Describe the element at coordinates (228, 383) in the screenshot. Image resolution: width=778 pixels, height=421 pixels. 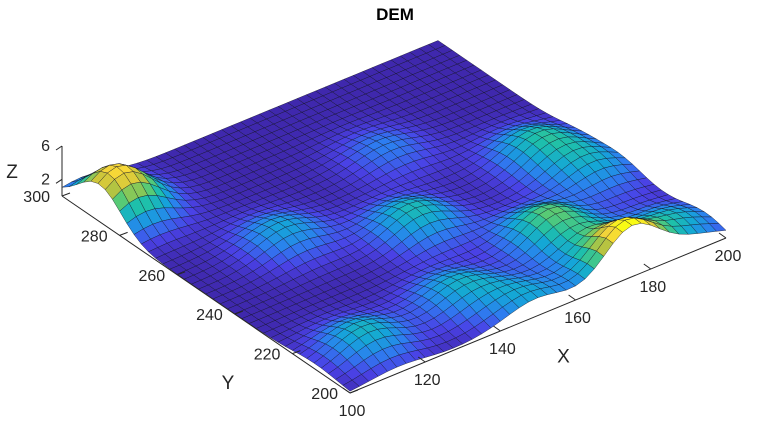
I see `y-axis-label: Y` at that location.